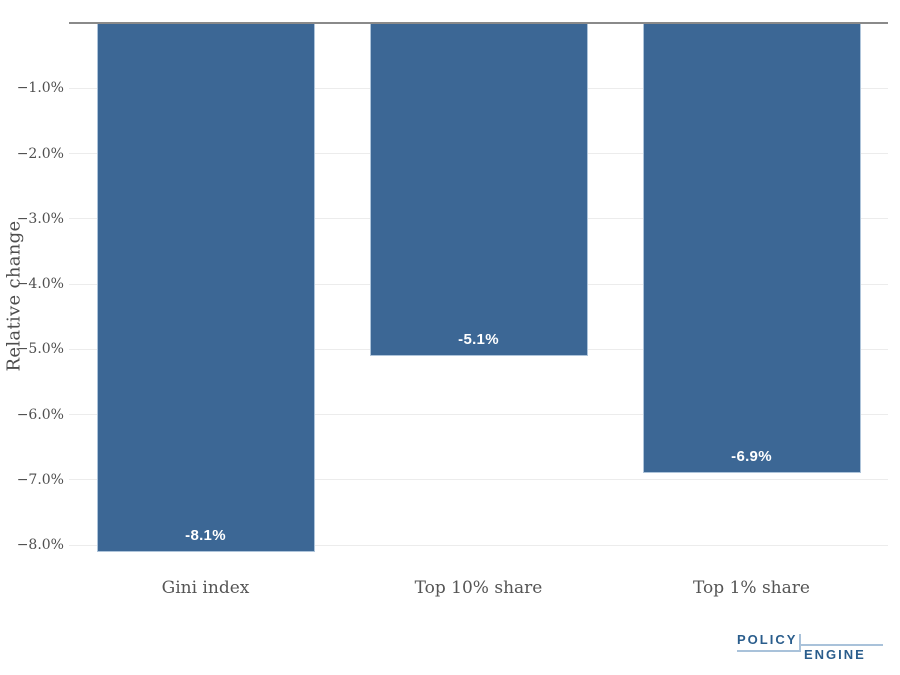  Describe the element at coordinates (40, 545) in the screenshot. I see `y-tick-label: −8.0%` at that location.